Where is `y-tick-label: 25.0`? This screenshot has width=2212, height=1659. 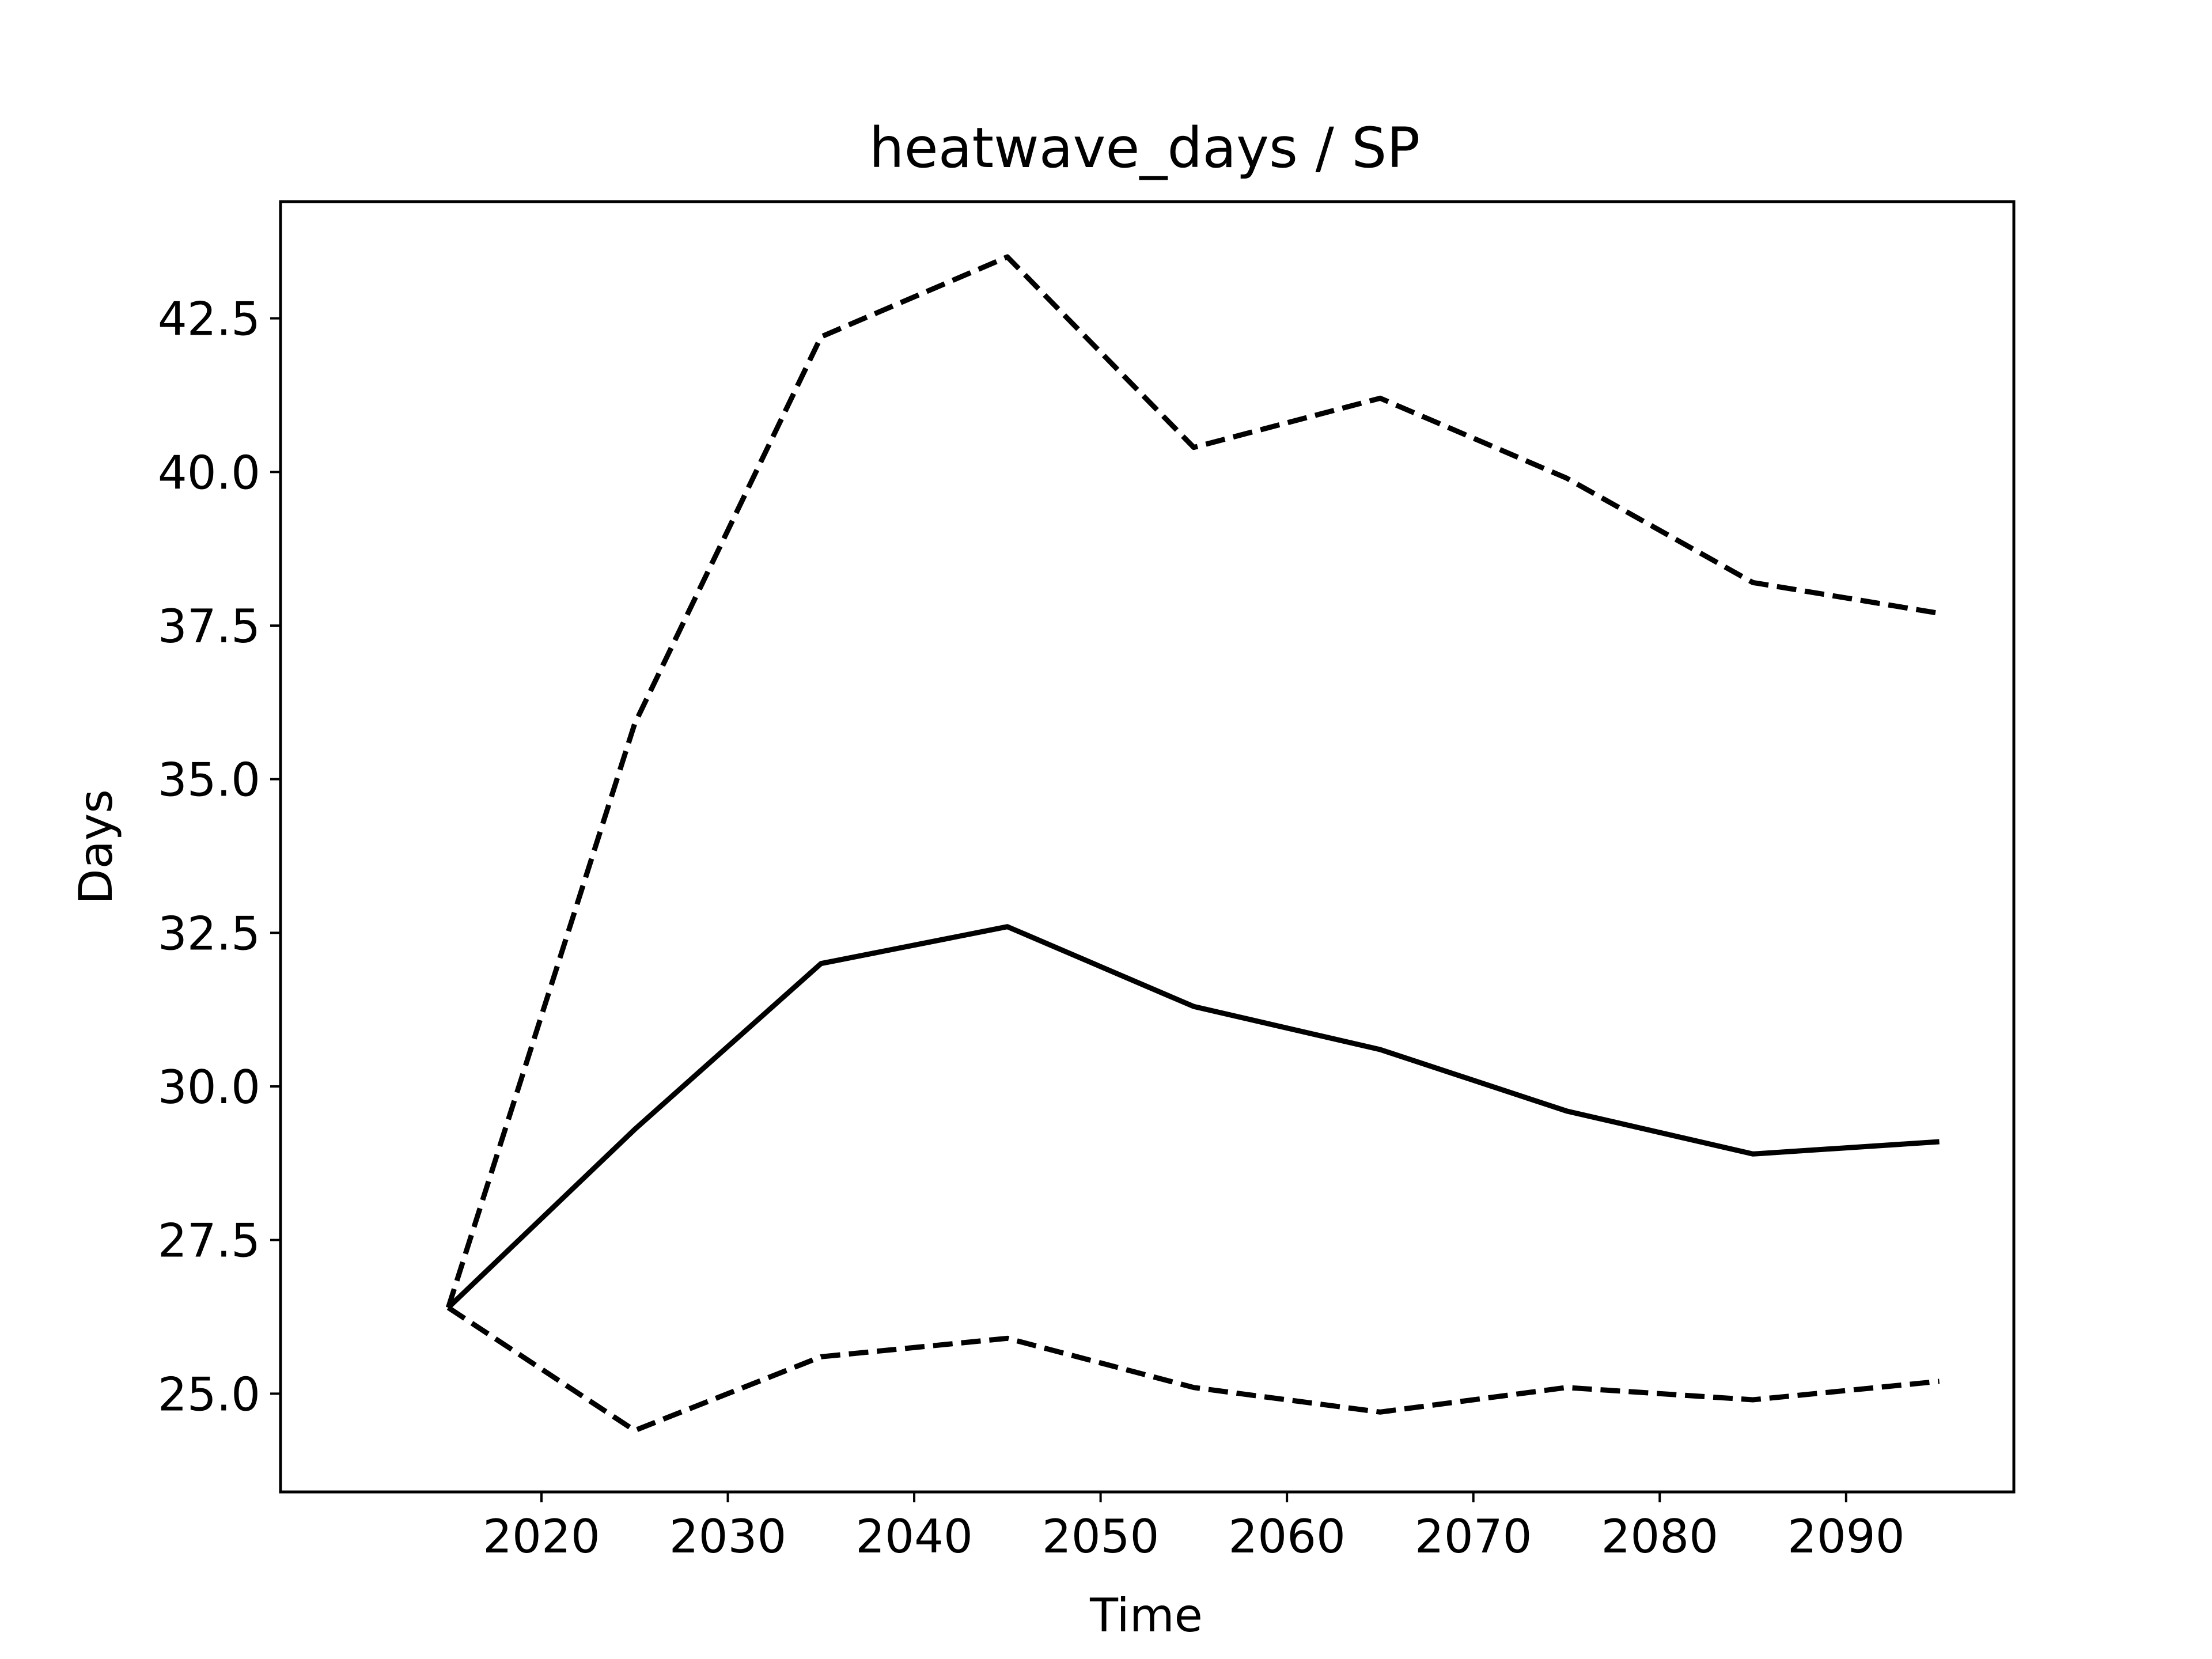
y-tick-label: 25.0 is located at coordinates (209, 1394).